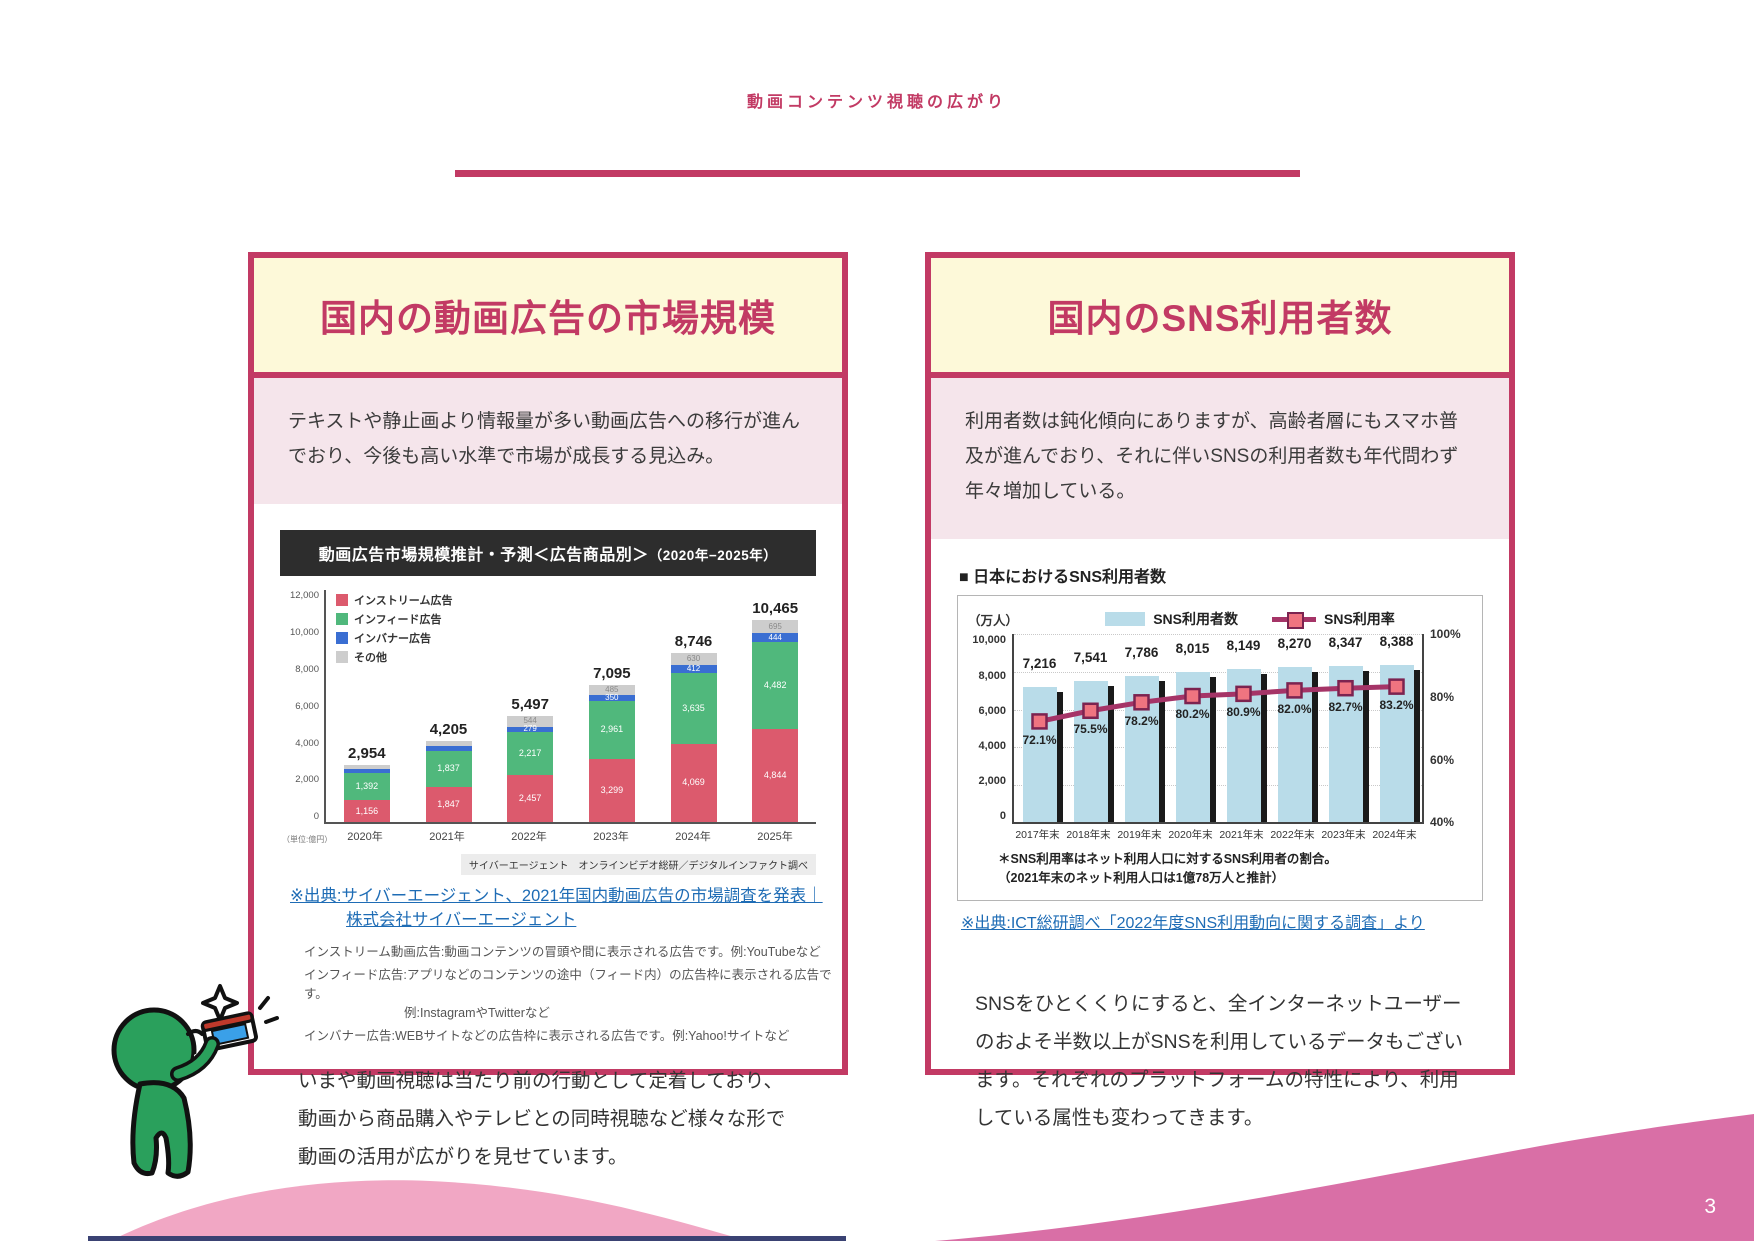  What do you see at coordinates (612, 674) in the screenshot?
I see `bar-total-label: 7,095` at bounding box center [612, 674].